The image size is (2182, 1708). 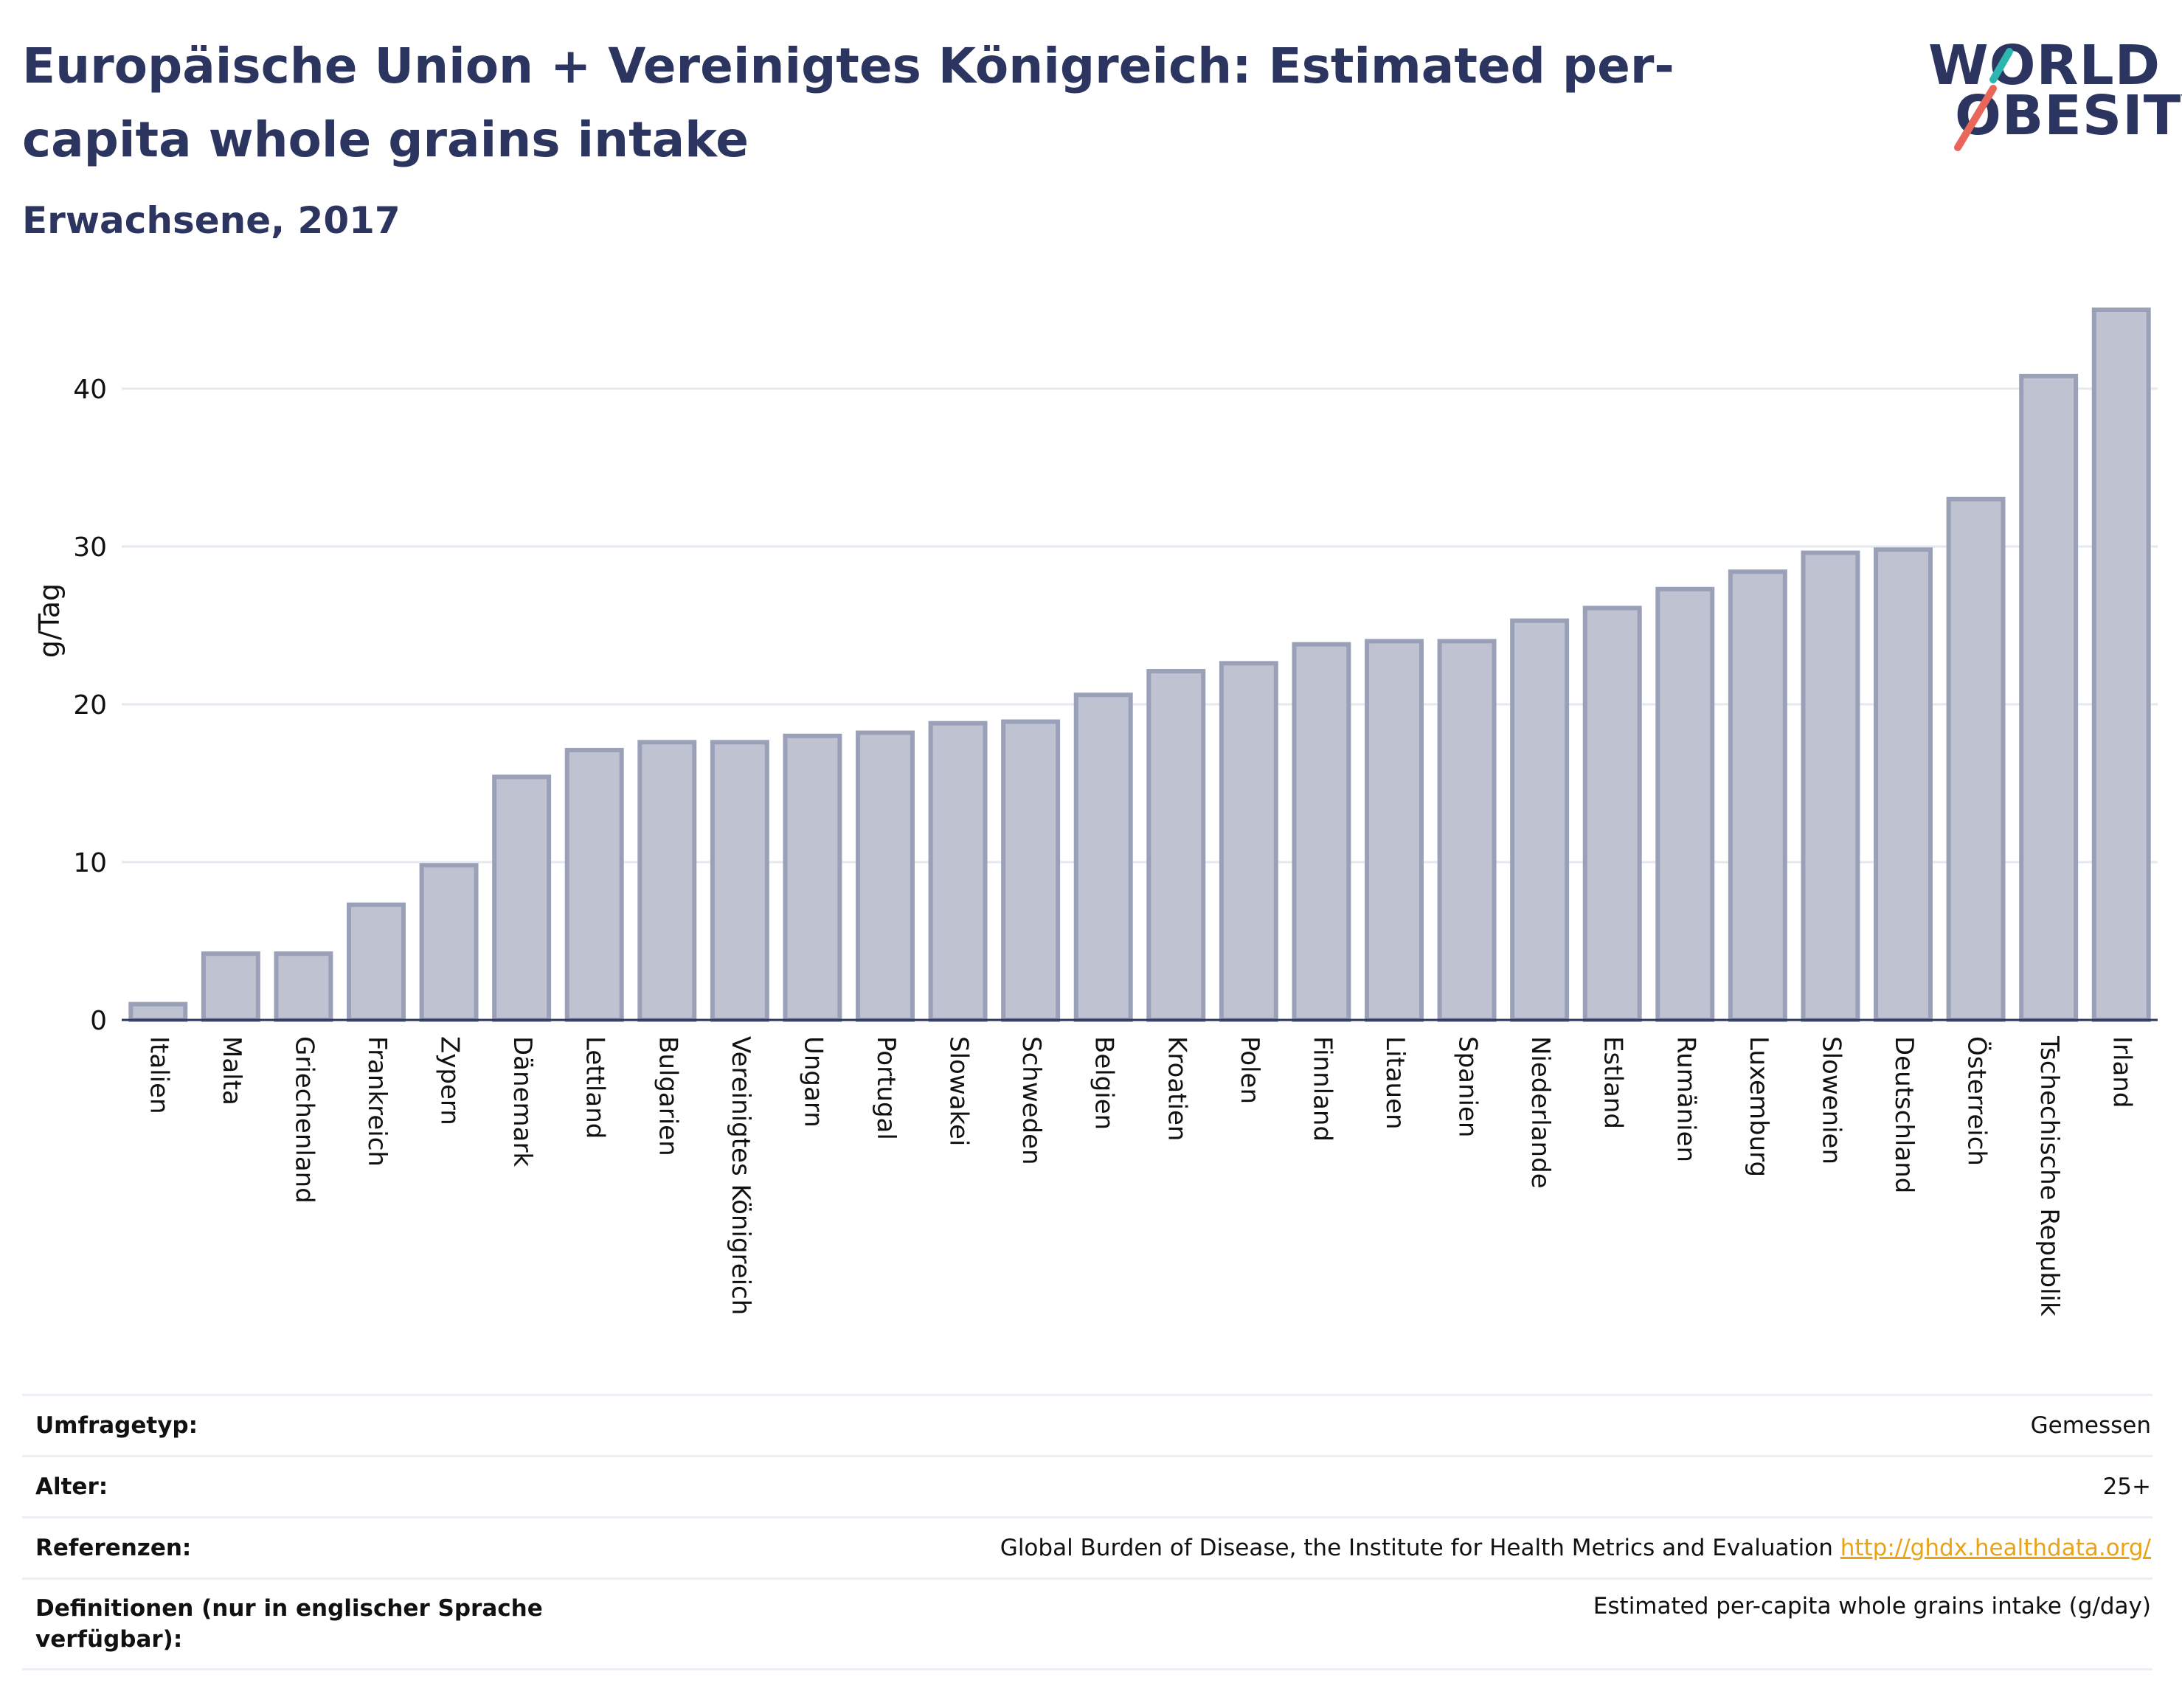 What do you see at coordinates (813, 1082) in the screenshot?
I see `x-tick-label: Ungarn` at bounding box center [813, 1082].